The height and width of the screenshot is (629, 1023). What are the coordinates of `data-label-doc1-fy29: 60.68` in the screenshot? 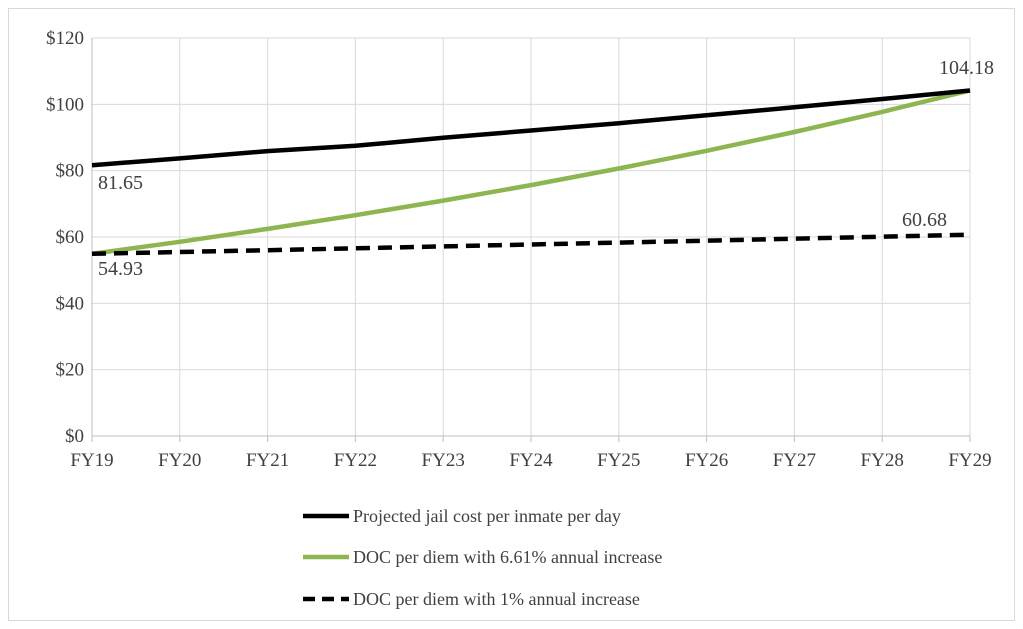 It's located at (924, 220).